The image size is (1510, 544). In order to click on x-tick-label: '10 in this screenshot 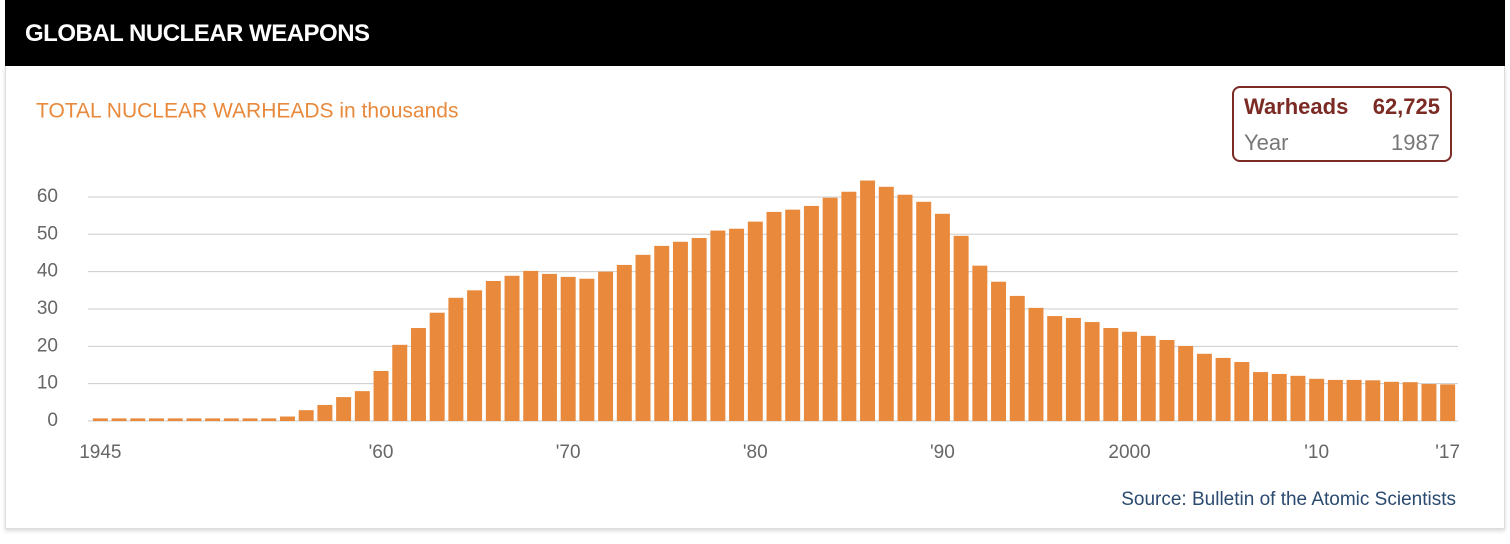, I will do `click(1316, 452)`.